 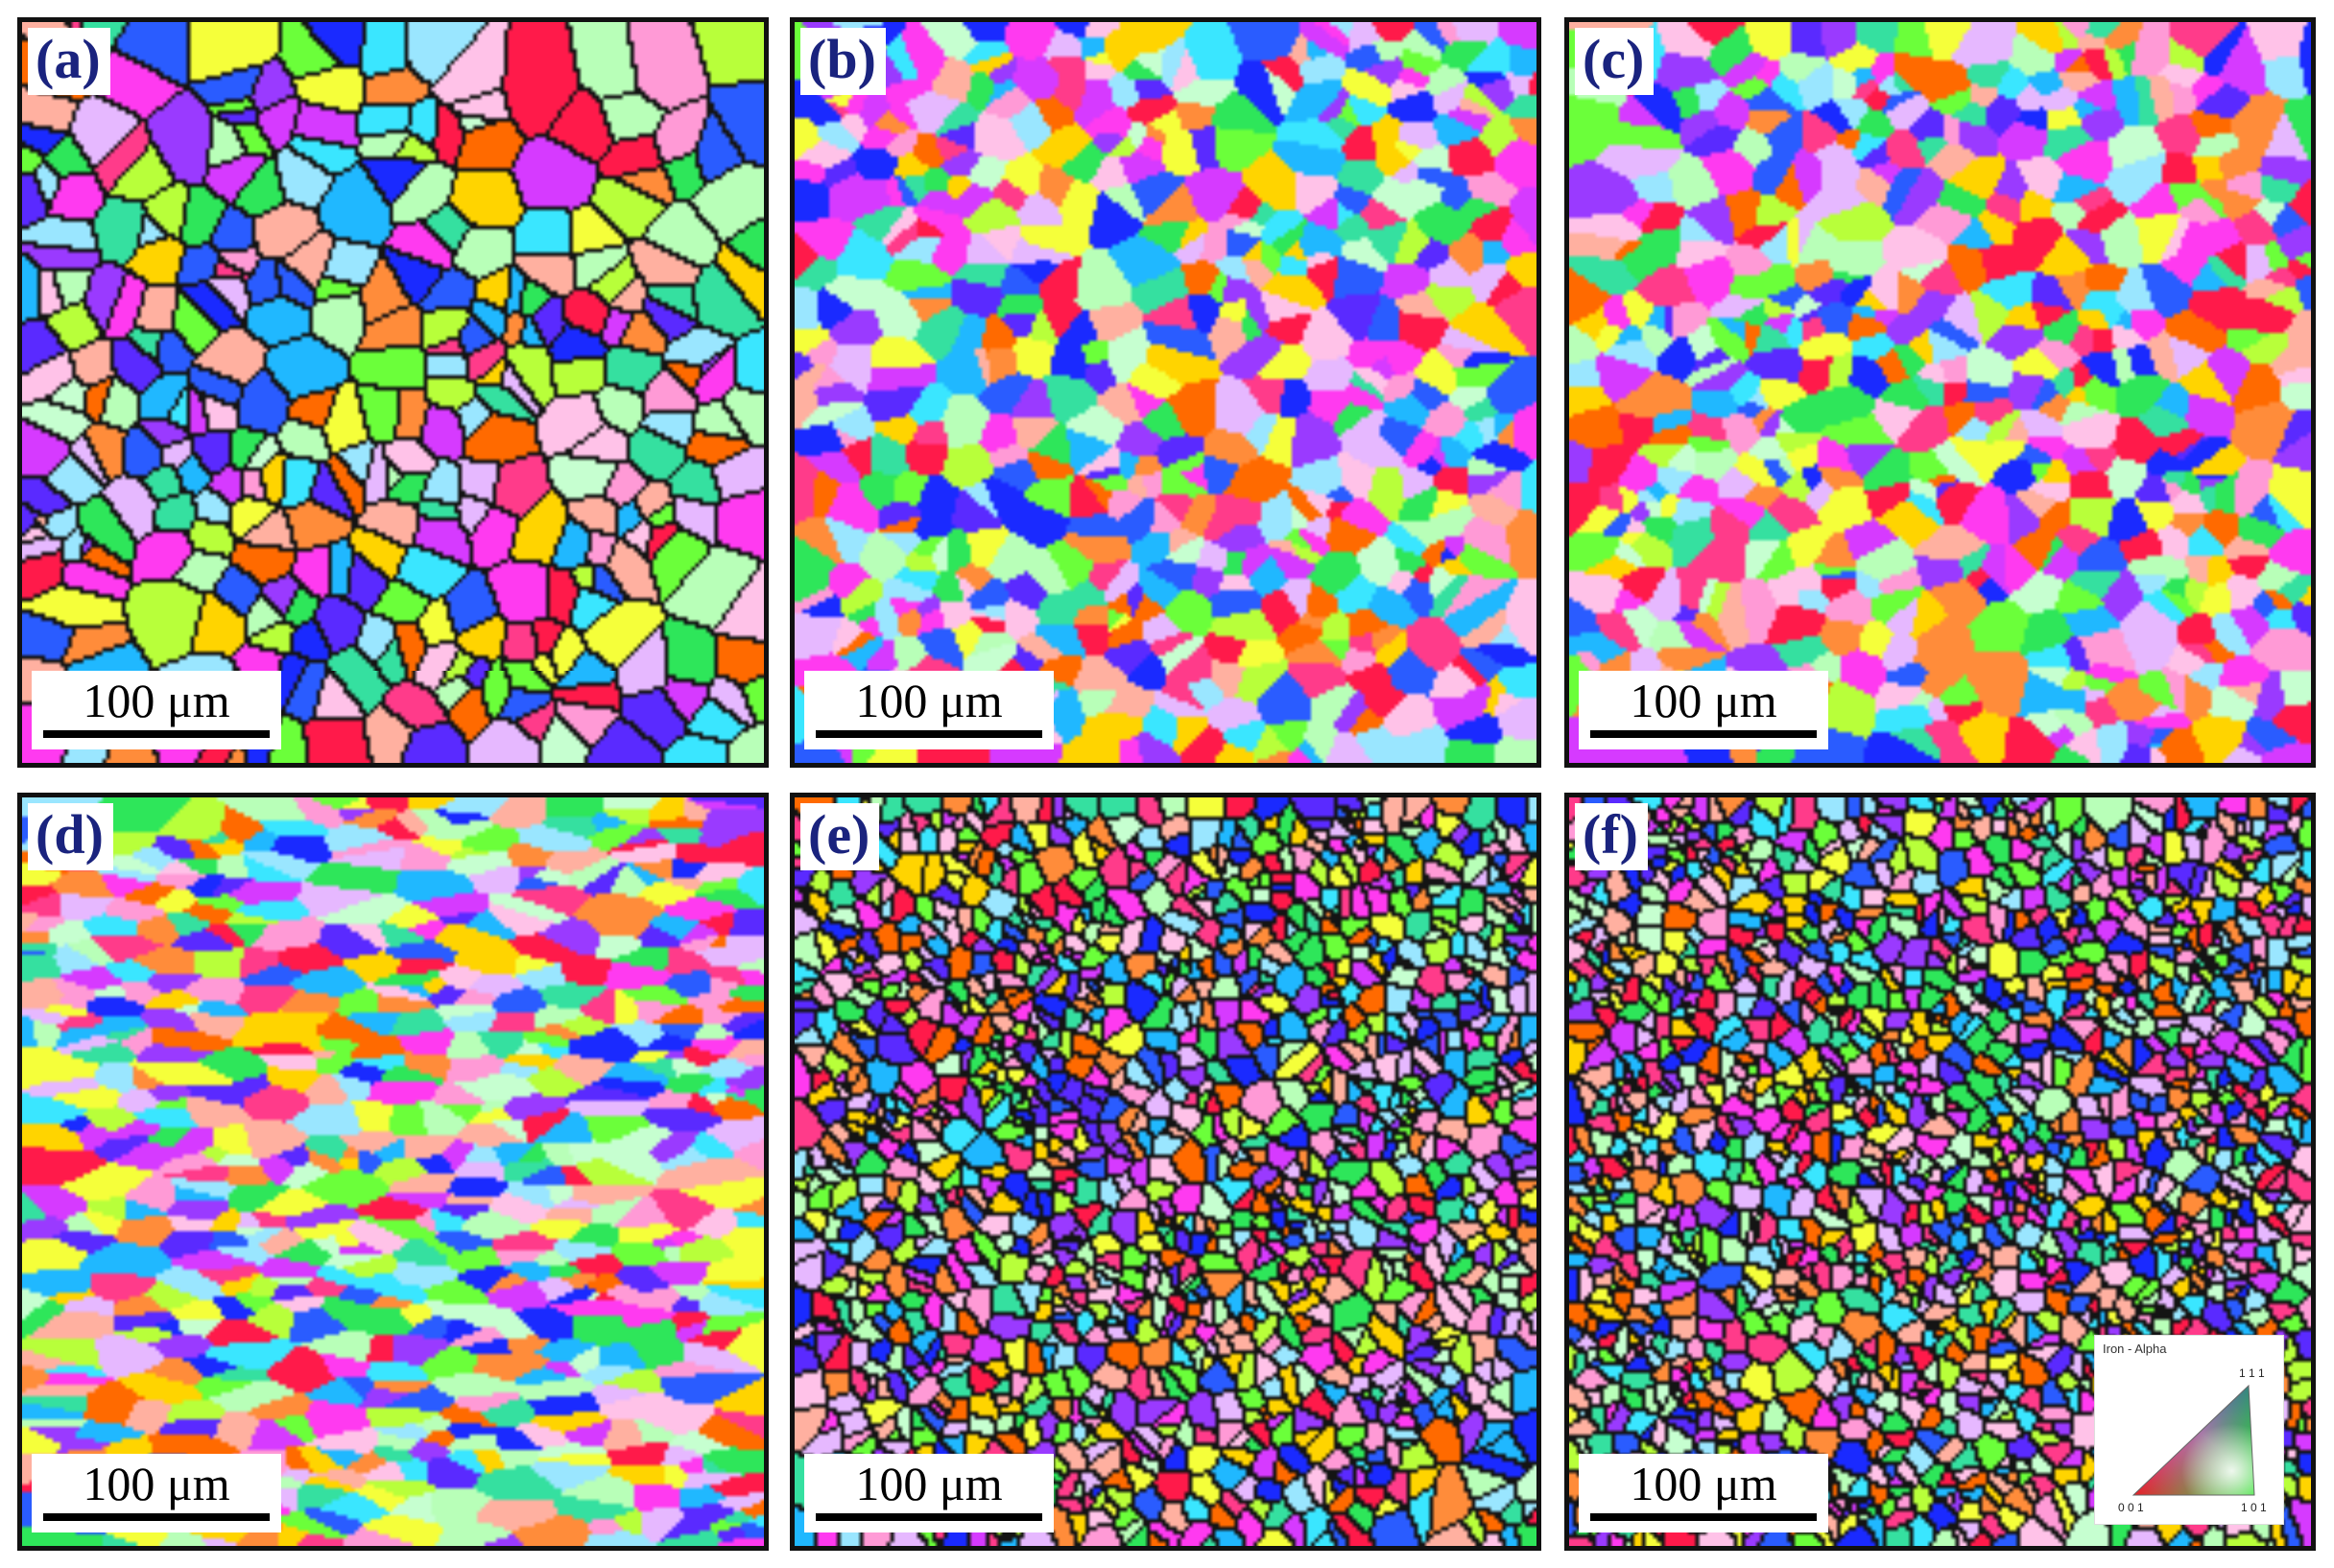 What do you see at coordinates (1615, 61) in the screenshot?
I see `panel-label: (c)` at bounding box center [1615, 61].